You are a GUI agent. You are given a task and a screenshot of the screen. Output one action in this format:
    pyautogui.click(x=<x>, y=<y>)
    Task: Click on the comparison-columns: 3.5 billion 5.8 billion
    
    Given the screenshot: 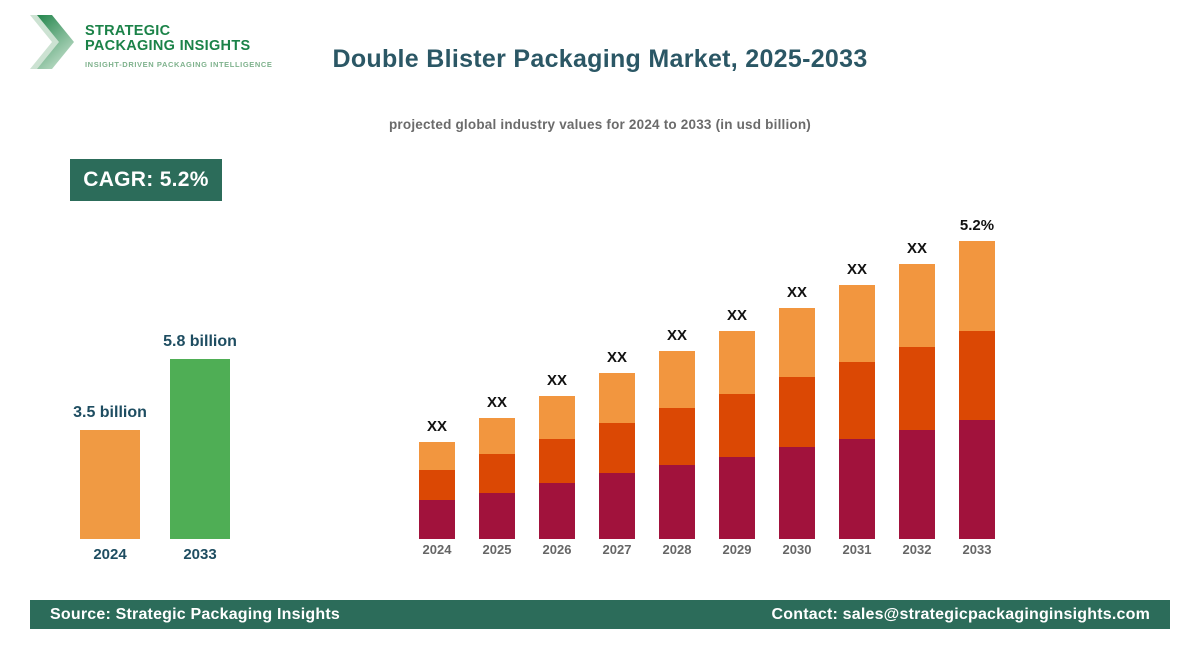 What is the action you would take?
    pyautogui.click(x=155, y=428)
    